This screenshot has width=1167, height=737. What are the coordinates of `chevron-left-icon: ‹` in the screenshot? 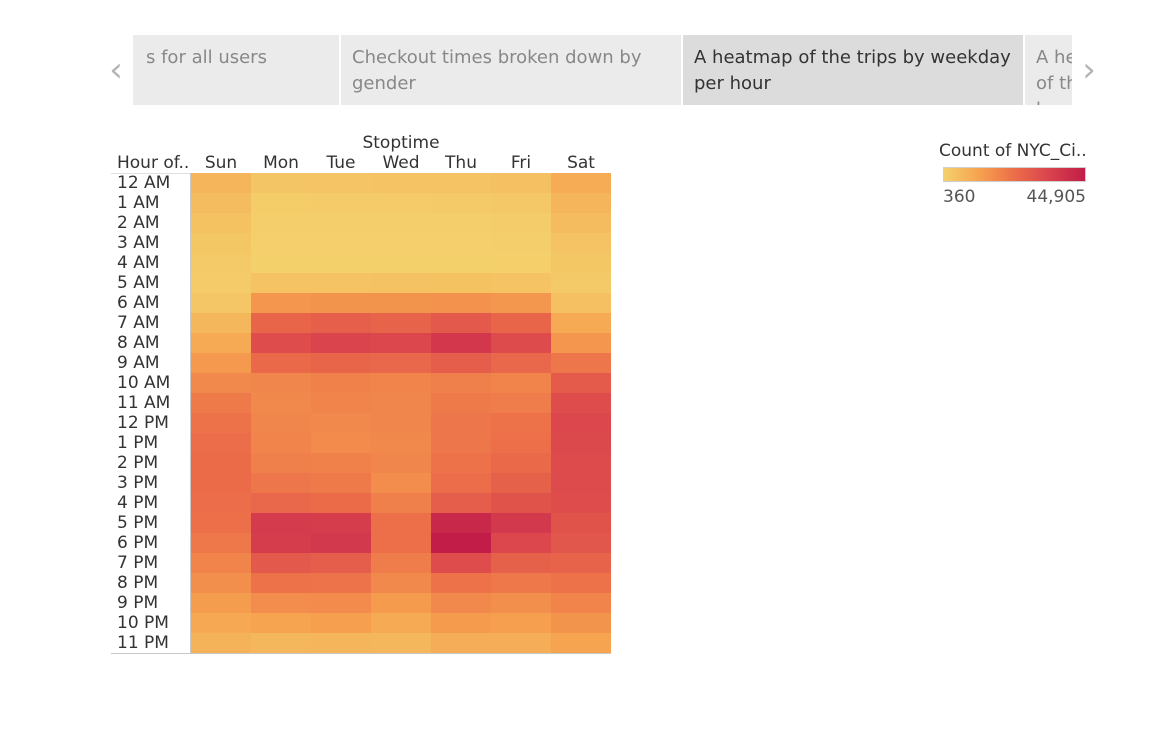 It's located at (116, 70).